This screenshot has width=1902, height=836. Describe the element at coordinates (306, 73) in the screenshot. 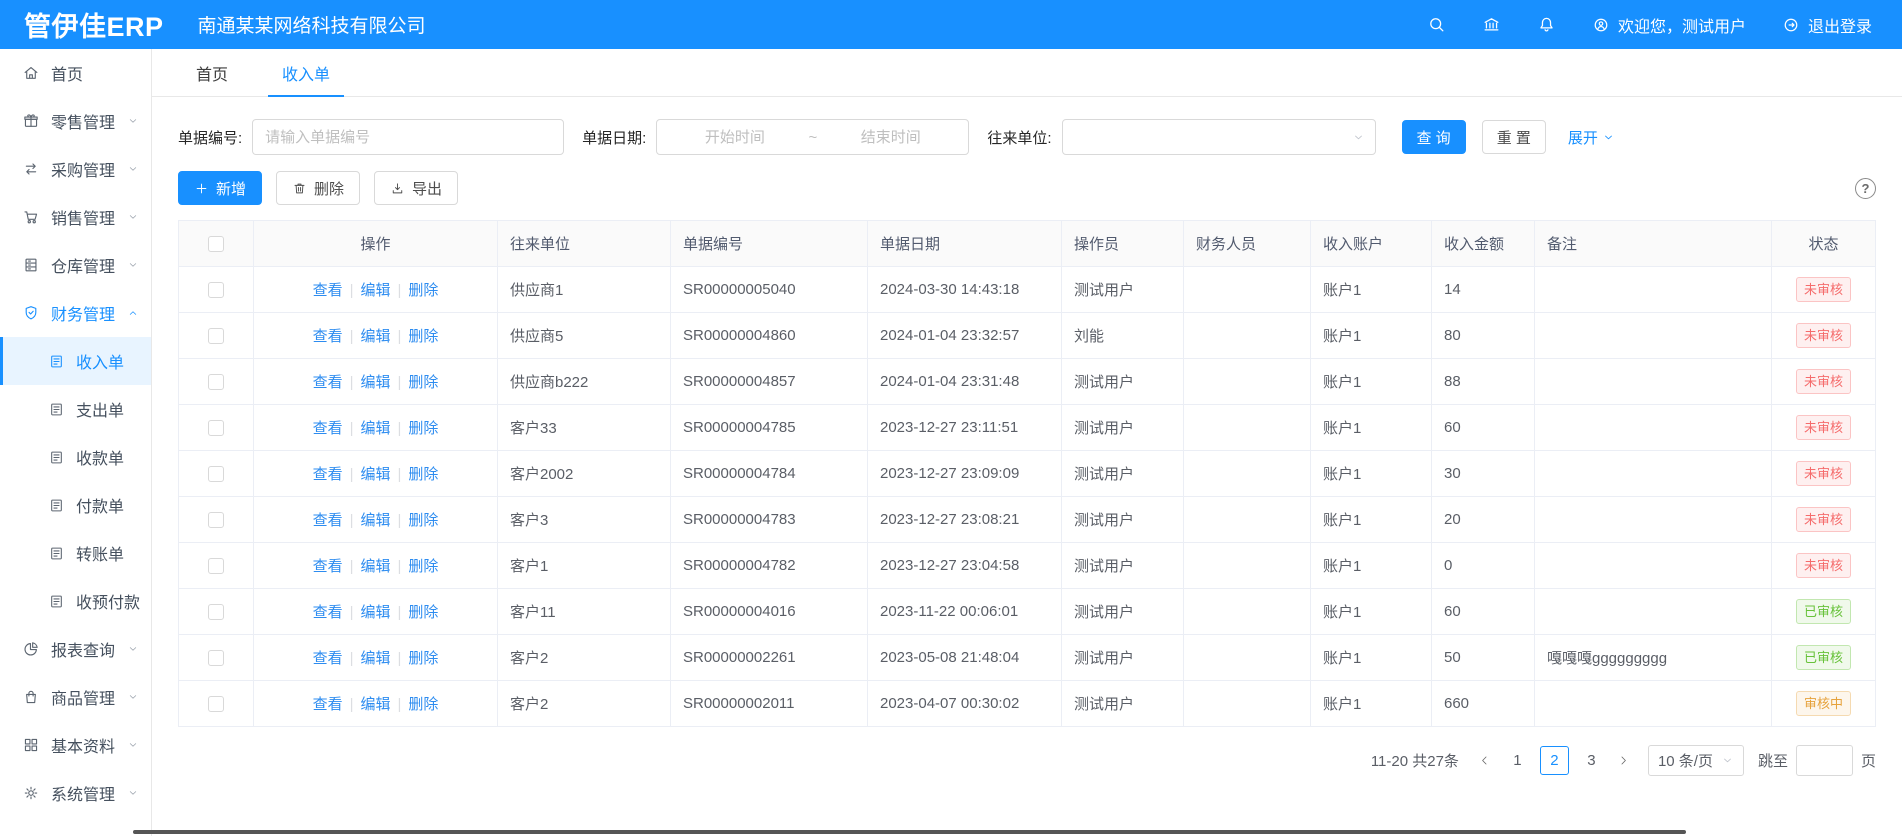

I see `tab-income-bill: 收入单` at that location.